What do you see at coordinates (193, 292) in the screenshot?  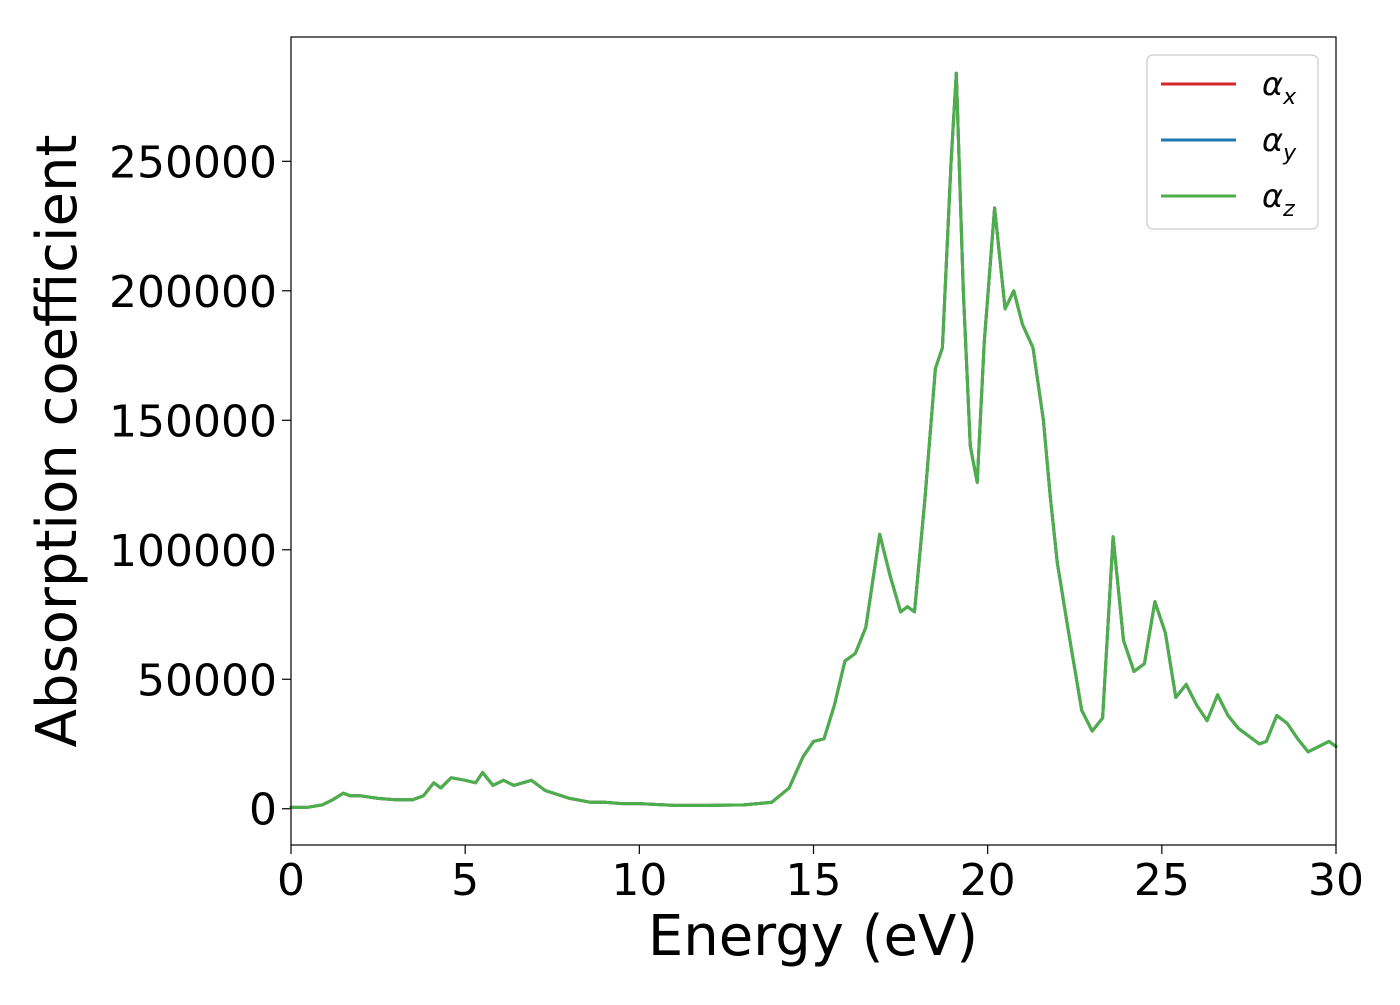 I see `y-tick-label: 200000` at bounding box center [193, 292].